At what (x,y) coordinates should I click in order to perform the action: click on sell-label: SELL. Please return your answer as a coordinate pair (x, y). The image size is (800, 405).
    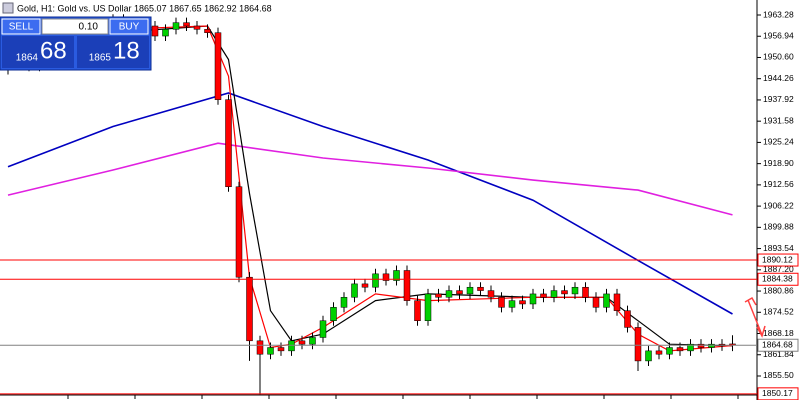
    Looking at the image, I should click on (21, 27).